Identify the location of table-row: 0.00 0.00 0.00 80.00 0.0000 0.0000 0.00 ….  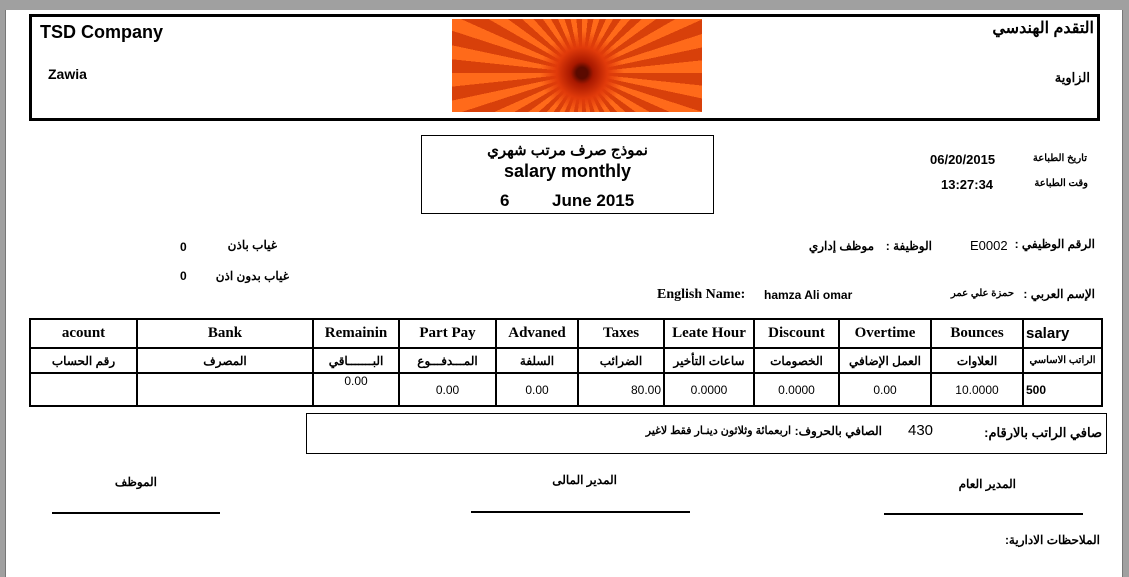
(566, 389).